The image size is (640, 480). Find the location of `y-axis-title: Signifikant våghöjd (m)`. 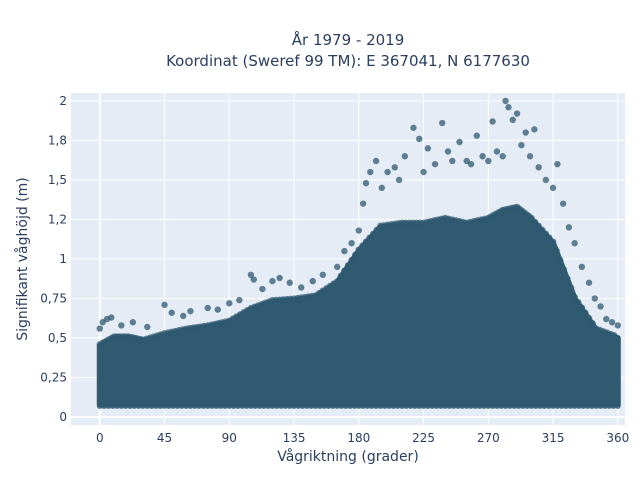

y-axis-title: Signifikant våghöjd (m) is located at coordinates (22, 258).